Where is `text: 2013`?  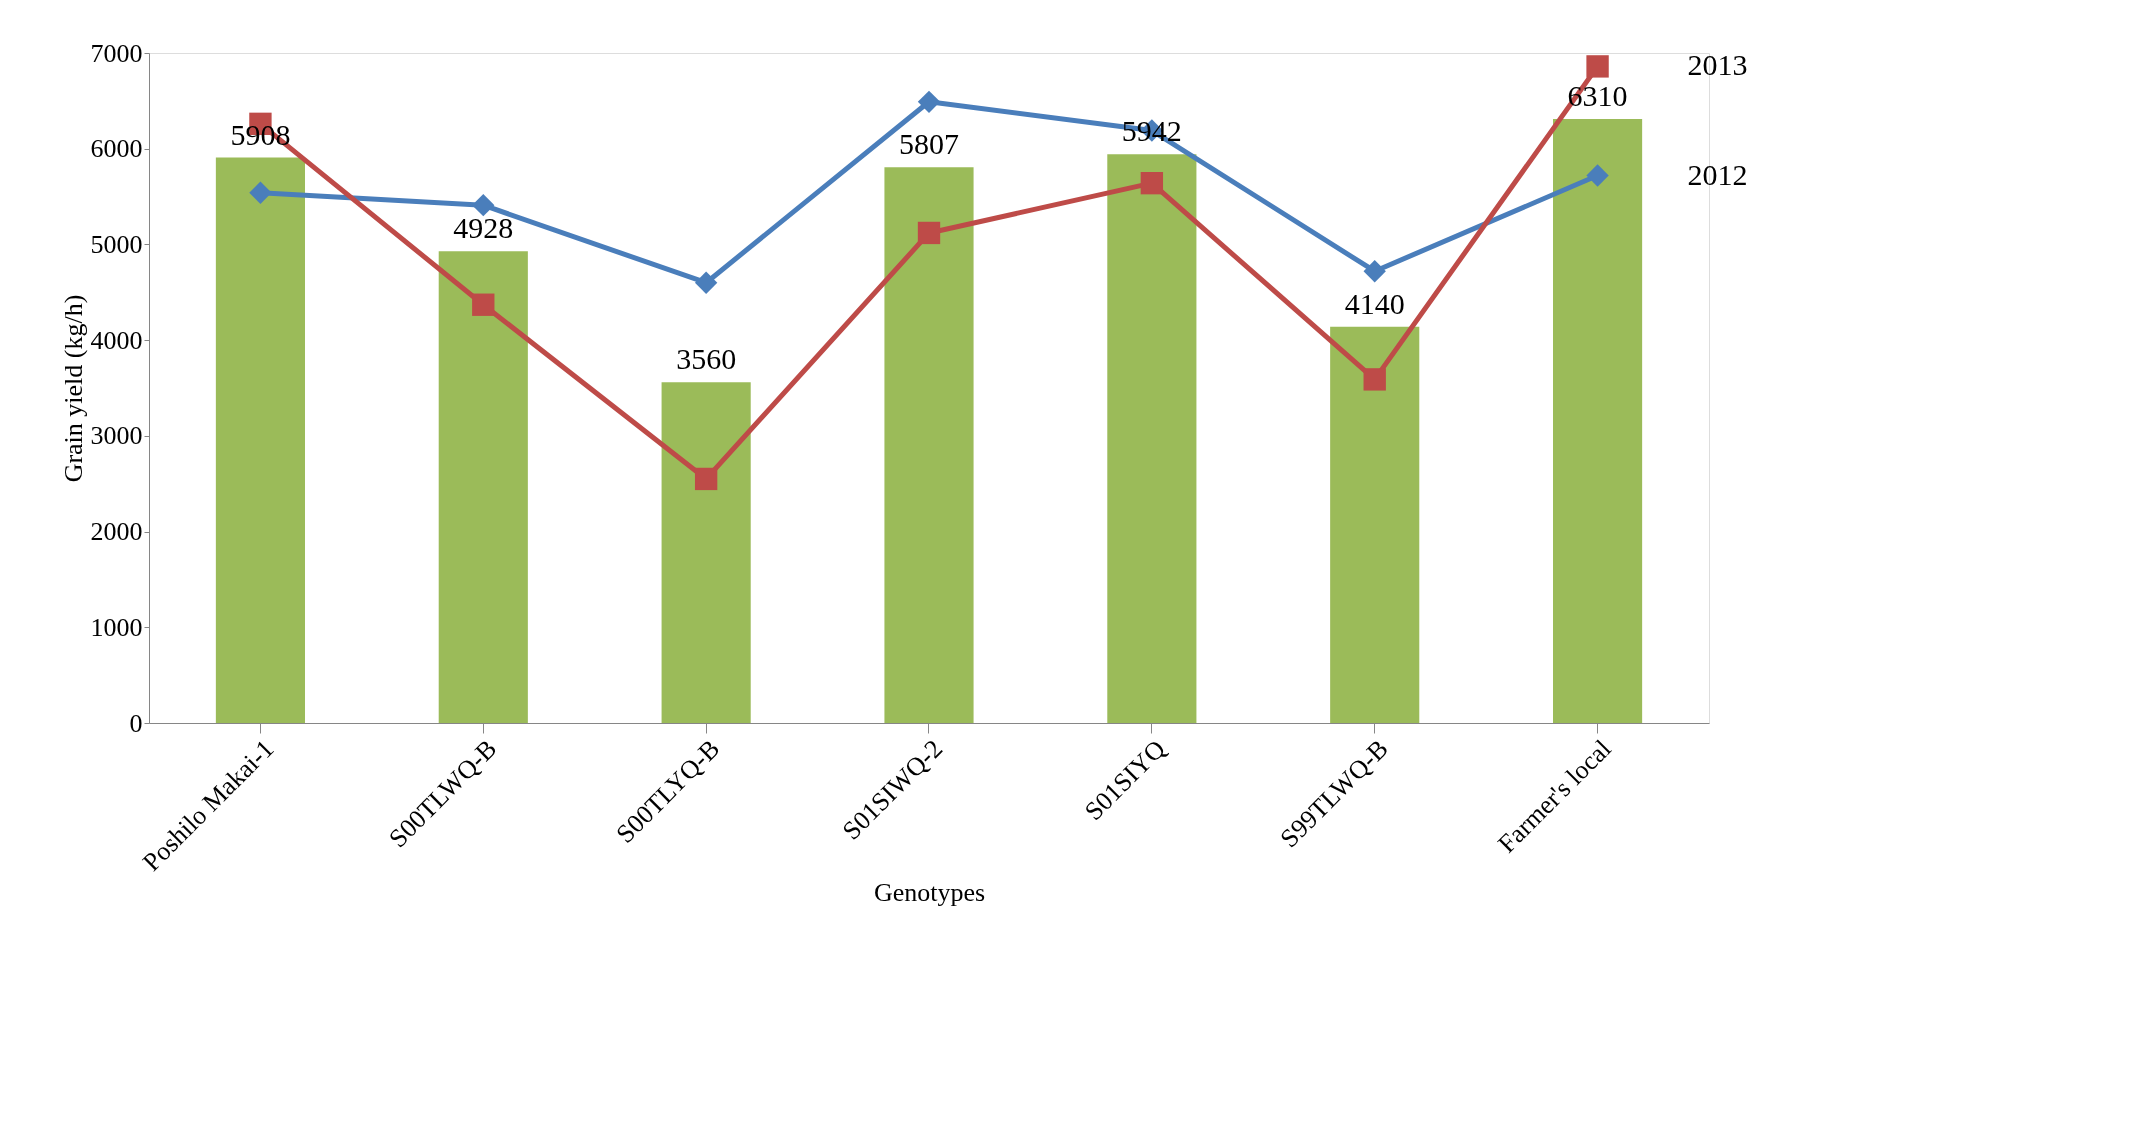
text: 2013 is located at coordinates (1717, 65).